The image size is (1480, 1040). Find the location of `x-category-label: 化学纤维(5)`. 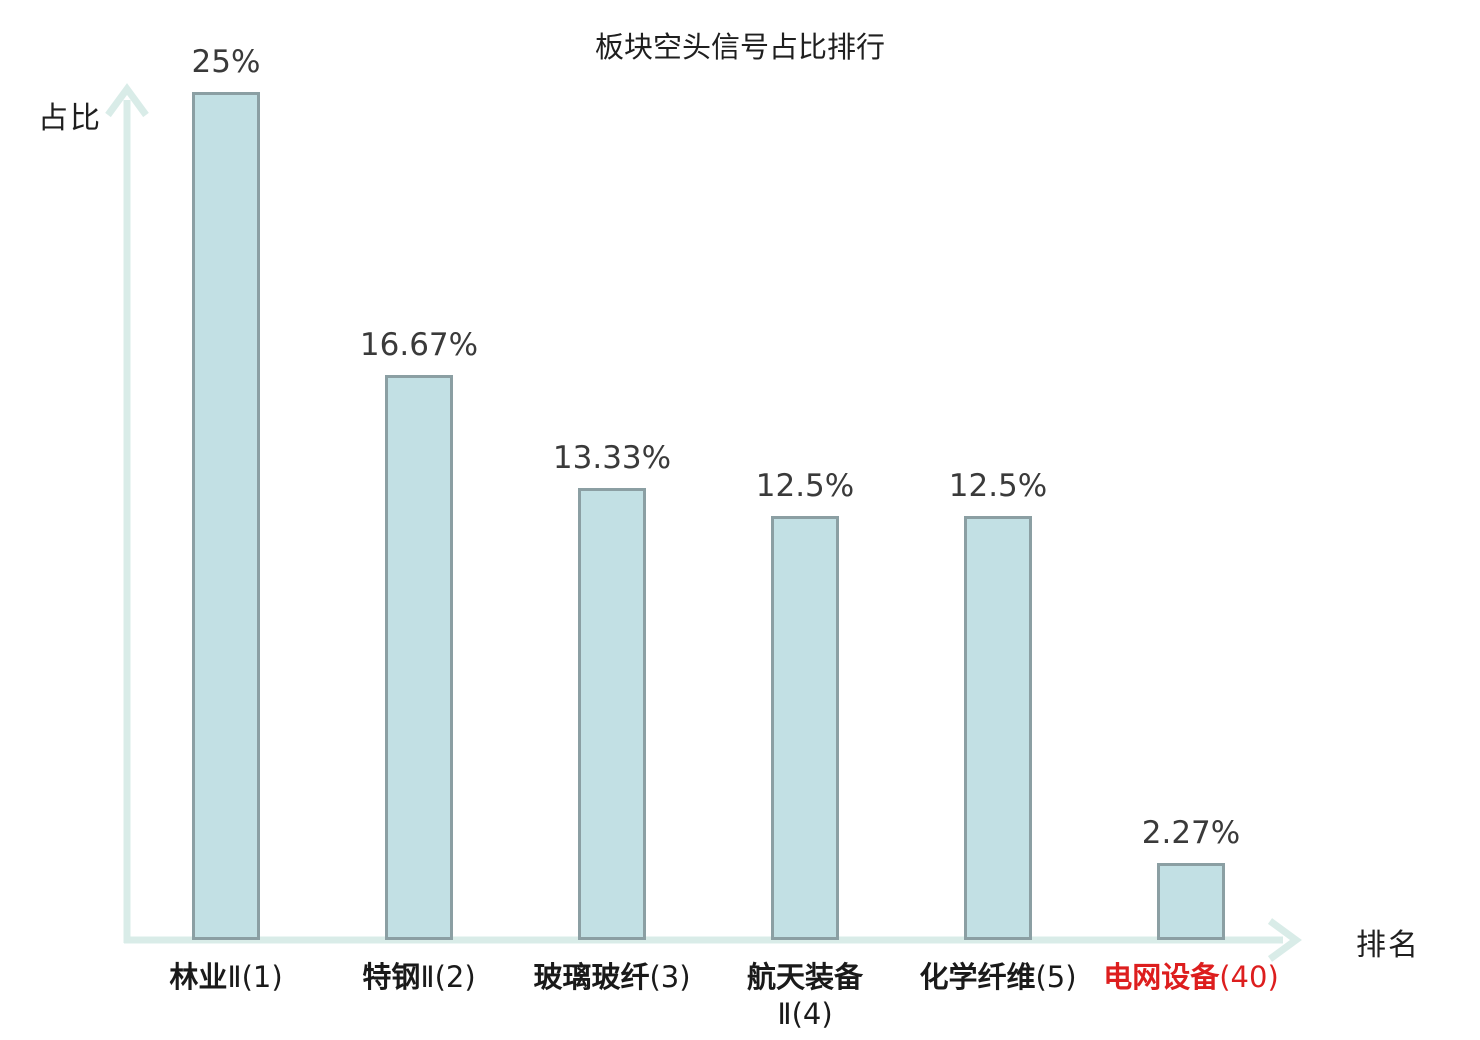

x-category-label: 化学纤维(5) is located at coordinates (997, 977).